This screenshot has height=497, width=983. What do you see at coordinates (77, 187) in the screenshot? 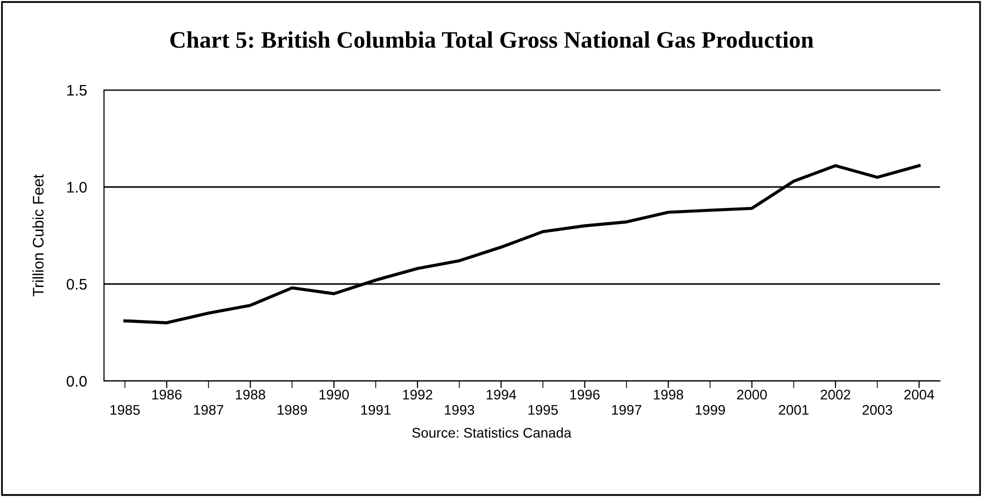
I see `y-tick-label: 1.0` at bounding box center [77, 187].